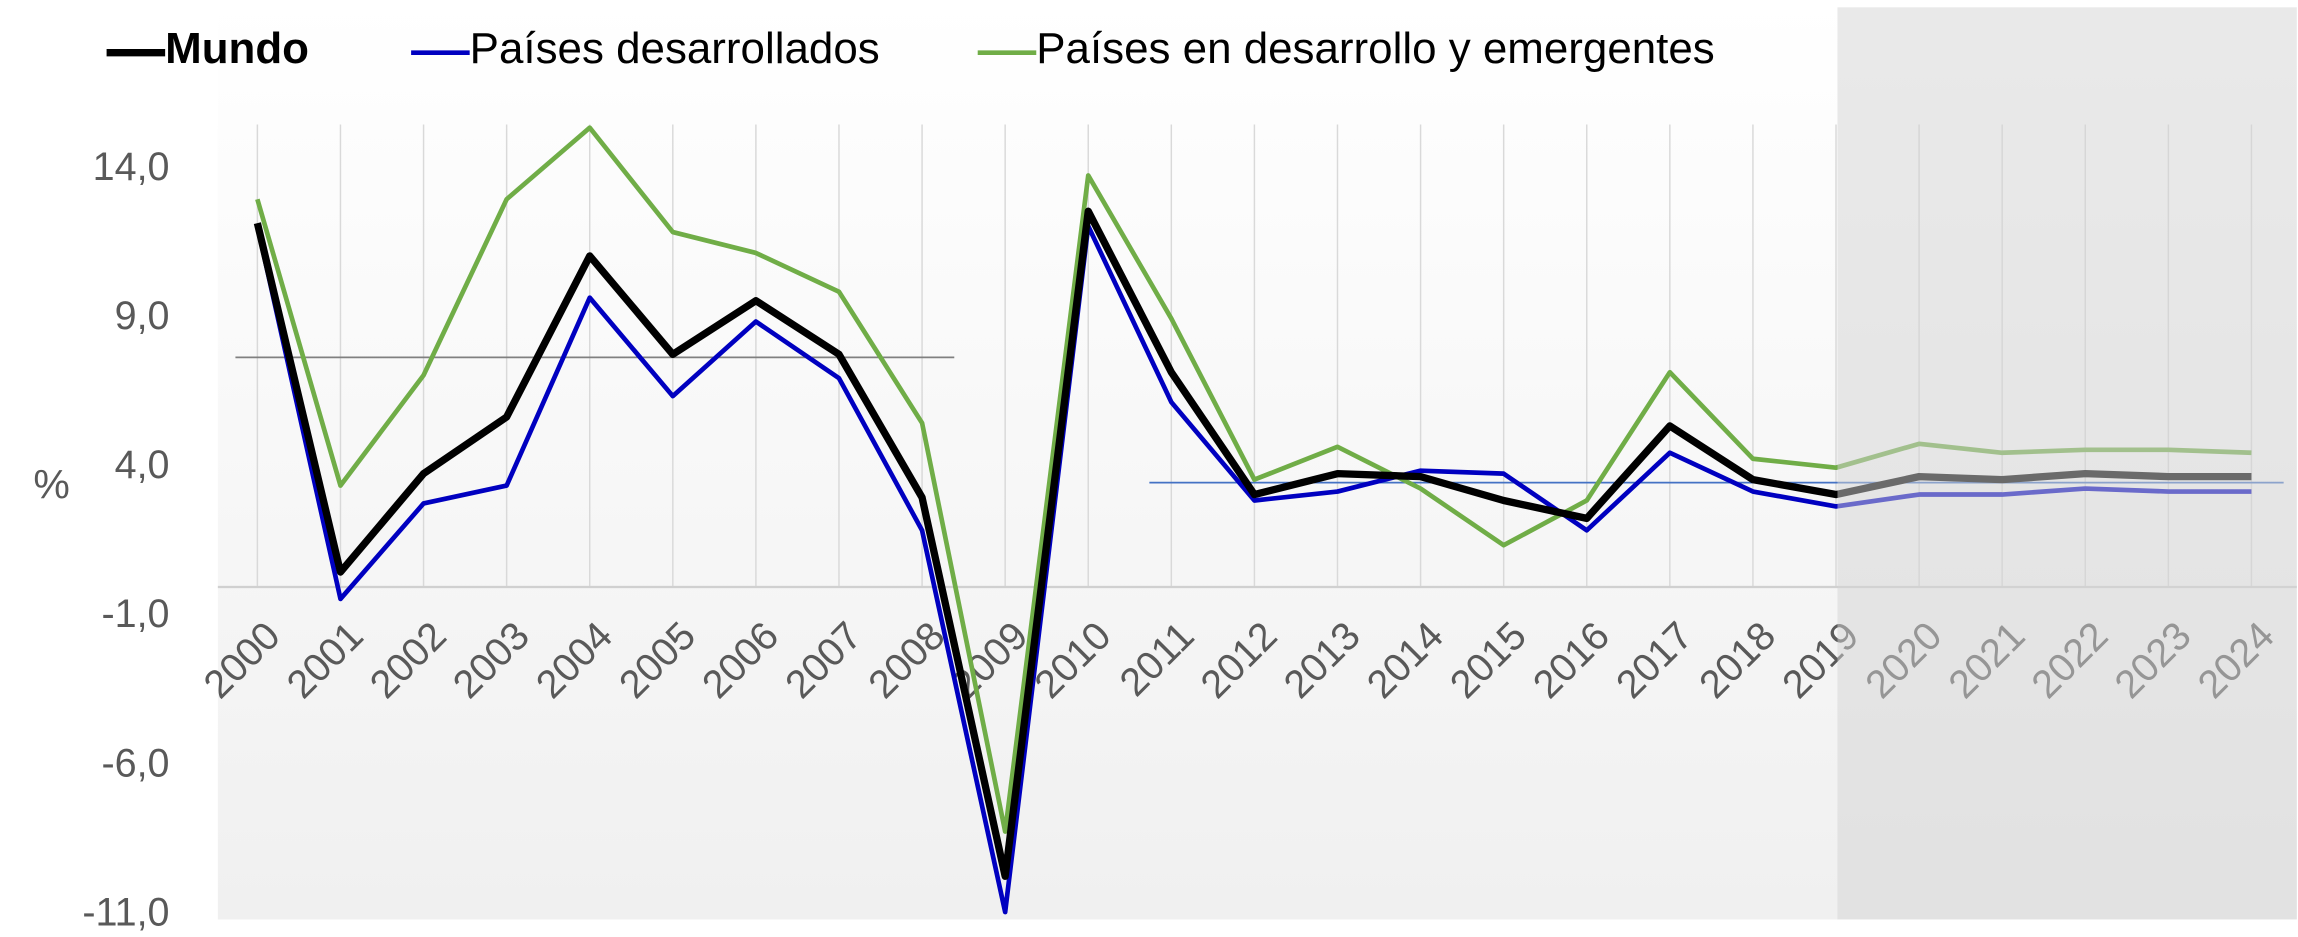 The height and width of the screenshot is (937, 2298). What do you see at coordinates (125, 912) in the screenshot?
I see `y-tick-label: -11,0` at bounding box center [125, 912].